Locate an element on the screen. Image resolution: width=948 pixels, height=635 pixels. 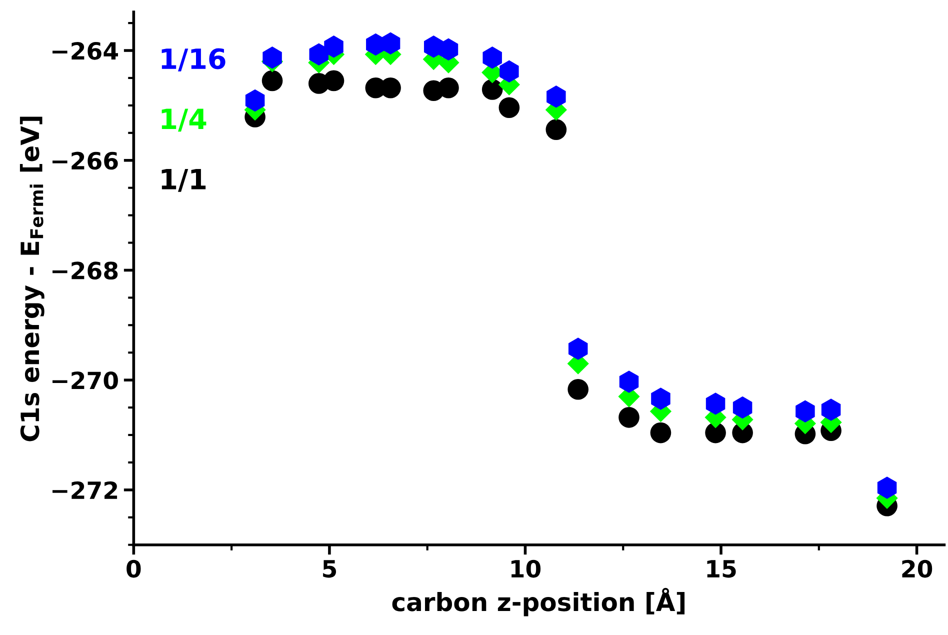
x-tick-label: 0 is located at coordinates (133, 569).